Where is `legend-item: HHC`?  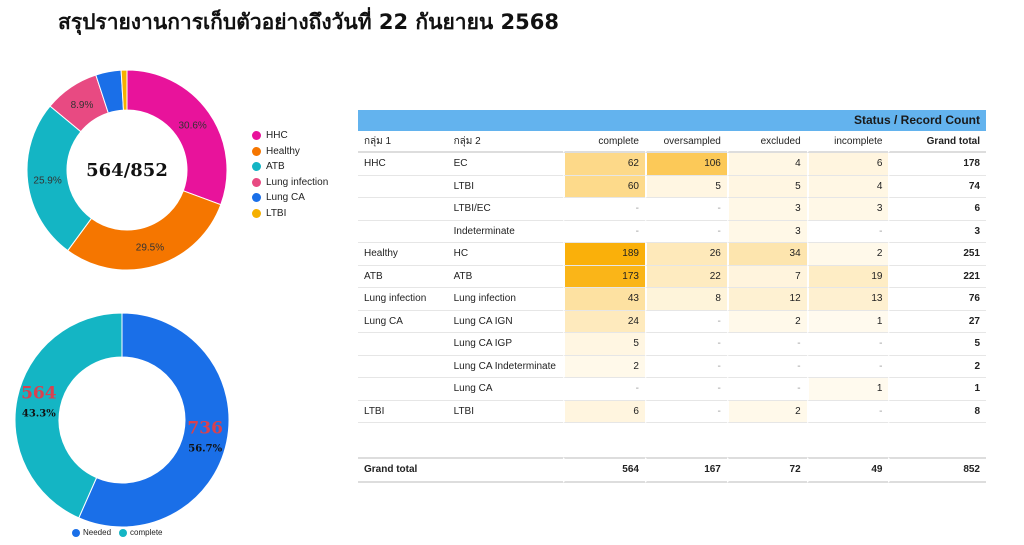 legend-item: HHC is located at coordinates (290, 136).